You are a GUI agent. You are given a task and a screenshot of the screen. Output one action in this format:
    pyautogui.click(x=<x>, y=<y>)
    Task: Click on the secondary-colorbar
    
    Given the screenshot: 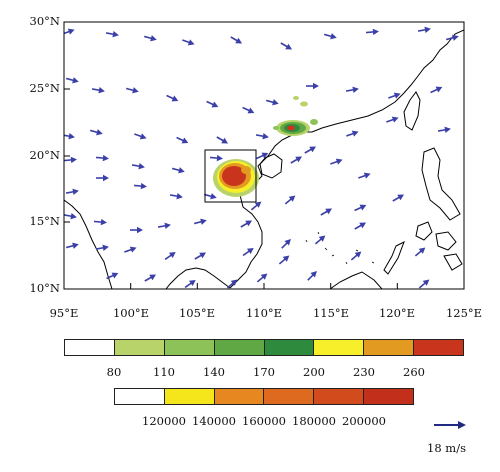 What is the action you would take?
    pyautogui.click(x=264, y=396)
    